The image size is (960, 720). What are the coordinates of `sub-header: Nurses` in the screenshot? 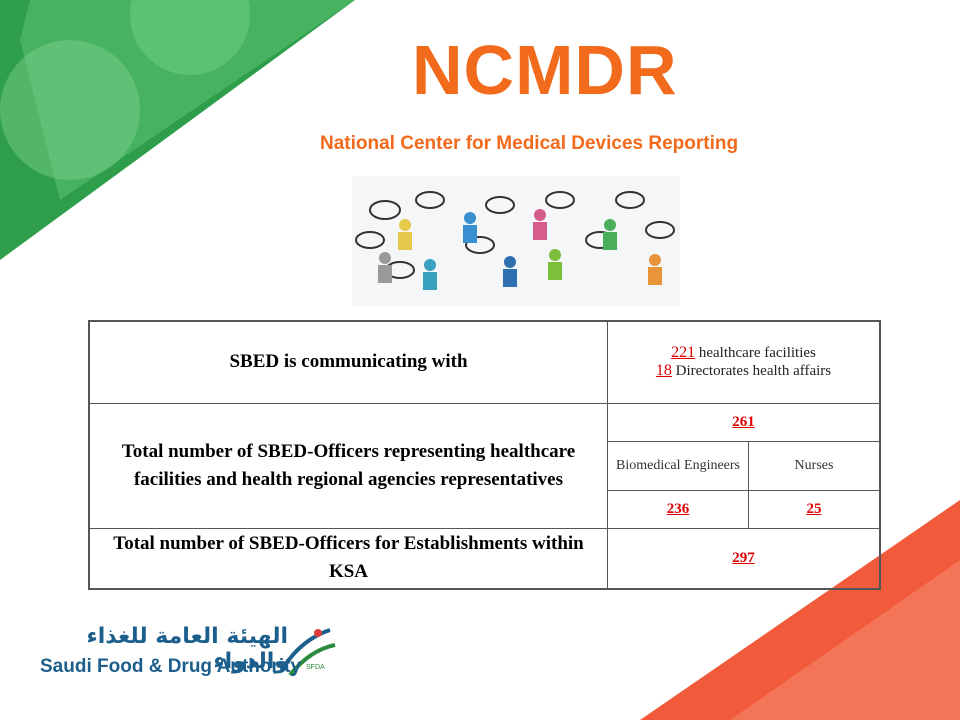 It's located at (814, 465).